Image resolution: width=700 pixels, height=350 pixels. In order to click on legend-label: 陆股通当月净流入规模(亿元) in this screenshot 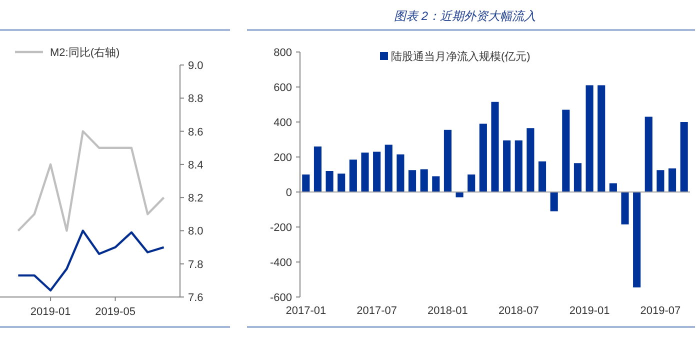, I will do `click(460, 56)`.